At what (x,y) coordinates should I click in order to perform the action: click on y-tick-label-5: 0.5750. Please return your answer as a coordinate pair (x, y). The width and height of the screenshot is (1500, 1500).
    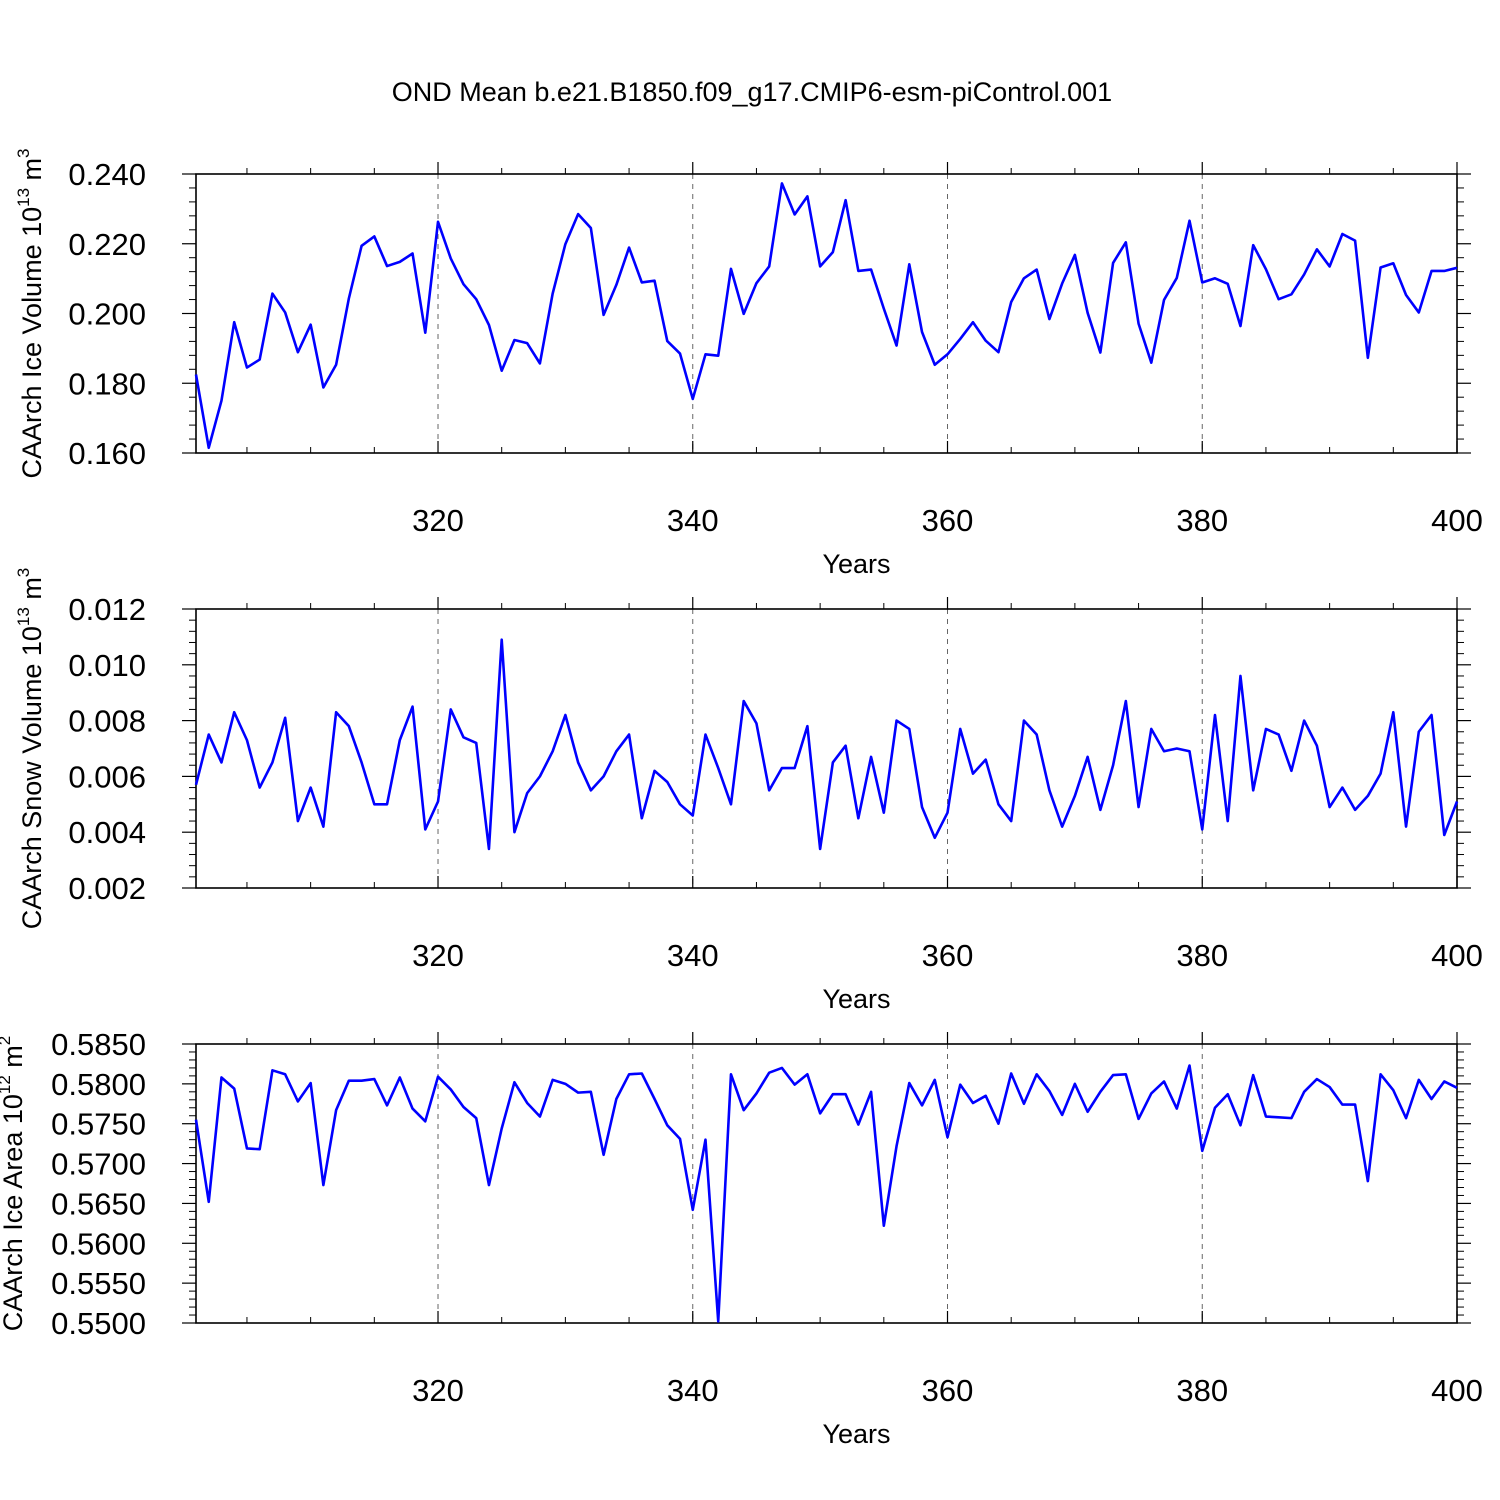
    Looking at the image, I should click on (98, 1124).